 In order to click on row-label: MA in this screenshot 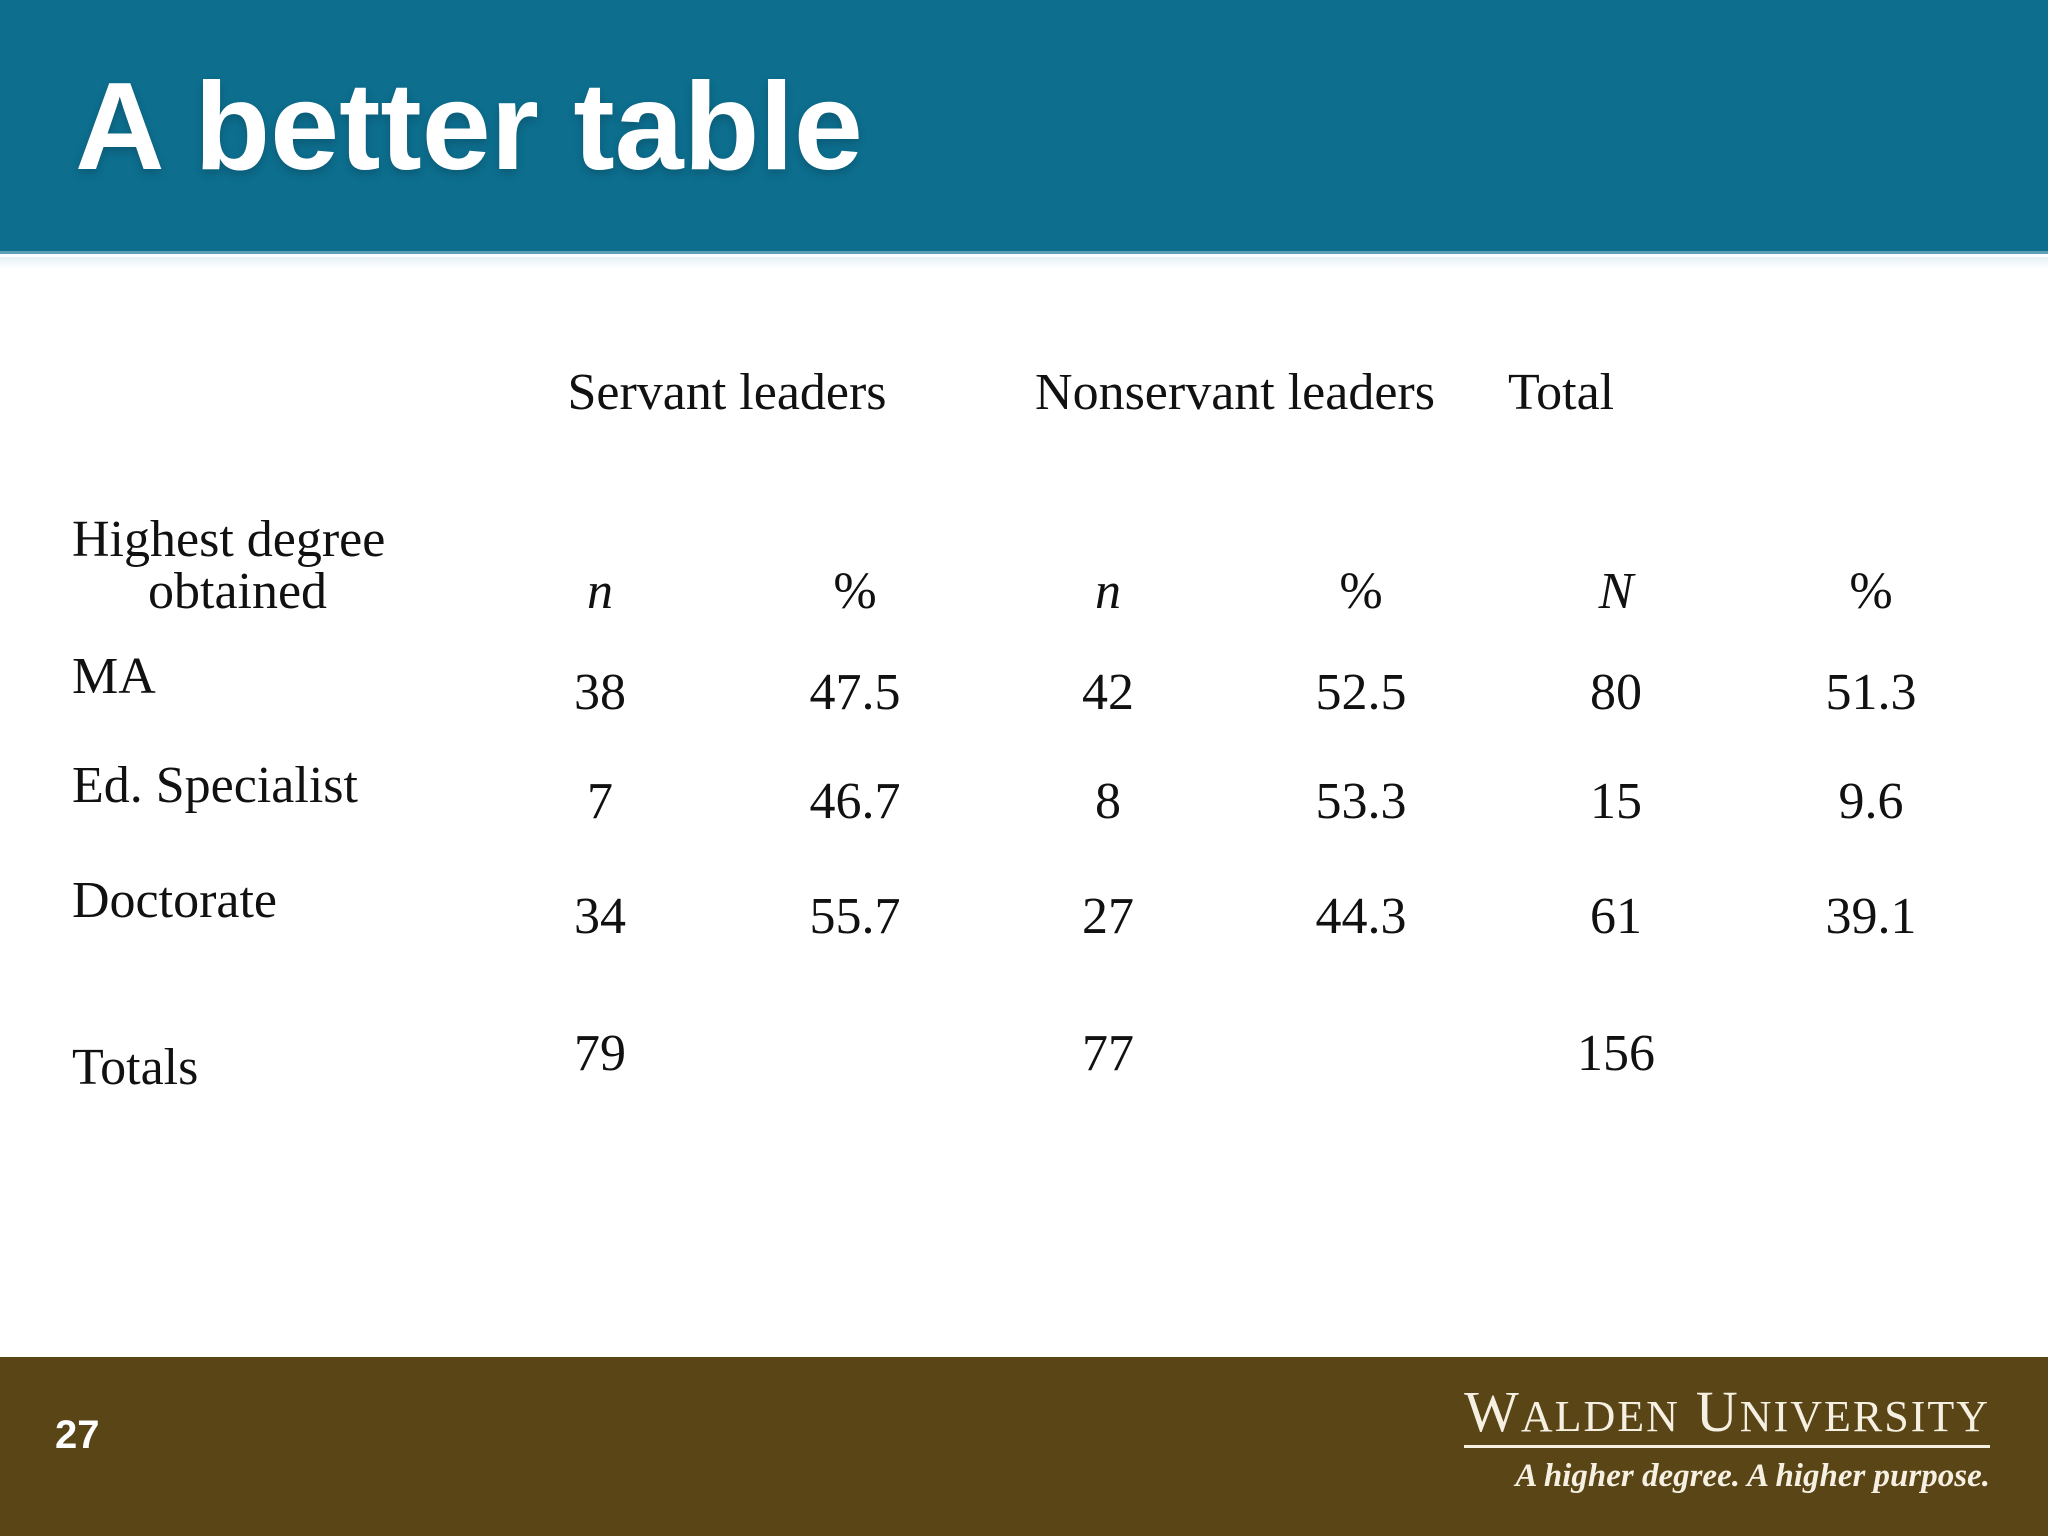, I will do `click(114, 676)`.